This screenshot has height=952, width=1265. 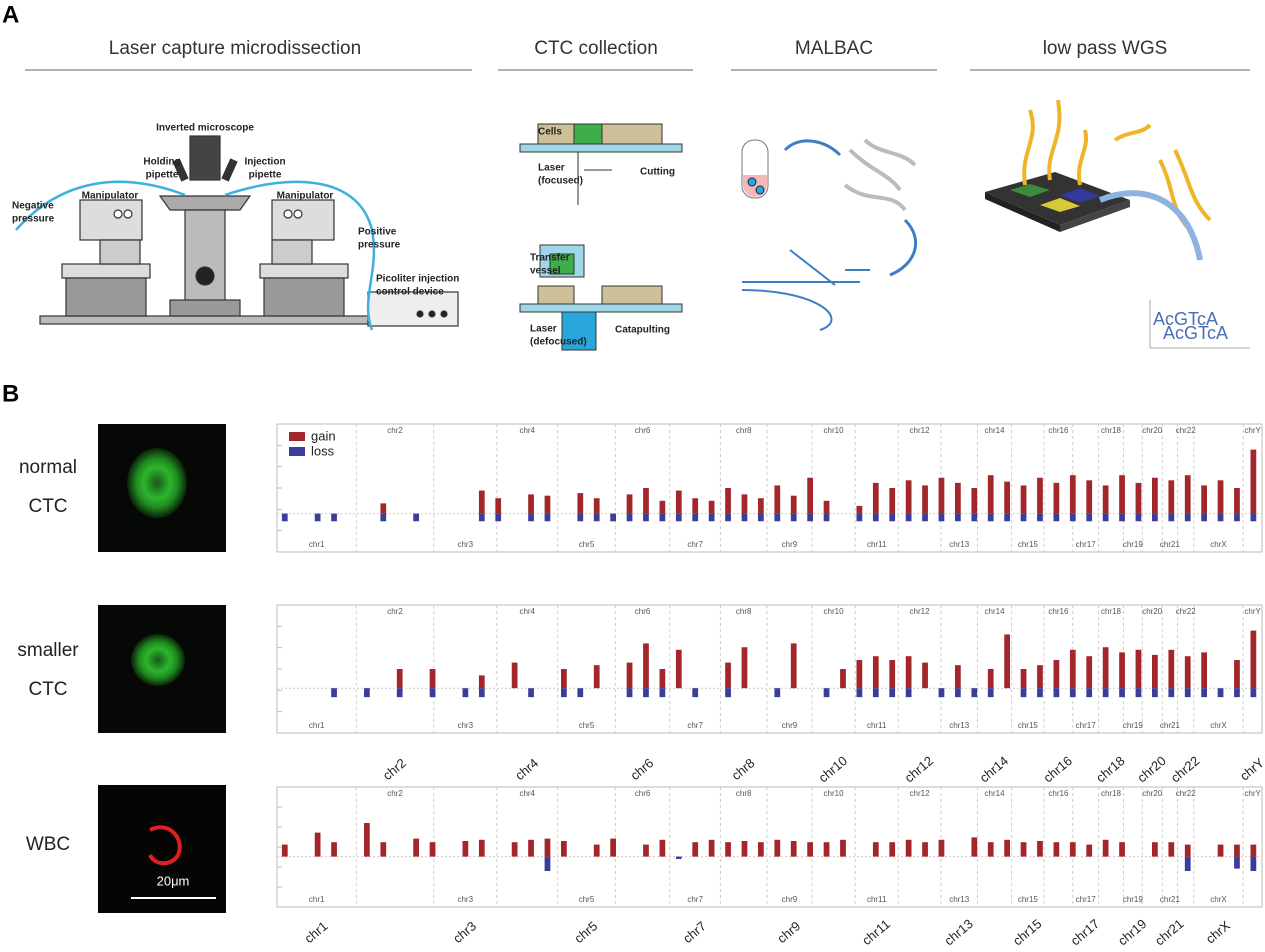 I want to click on chromosome-label: chr6, so click(x=643, y=793).